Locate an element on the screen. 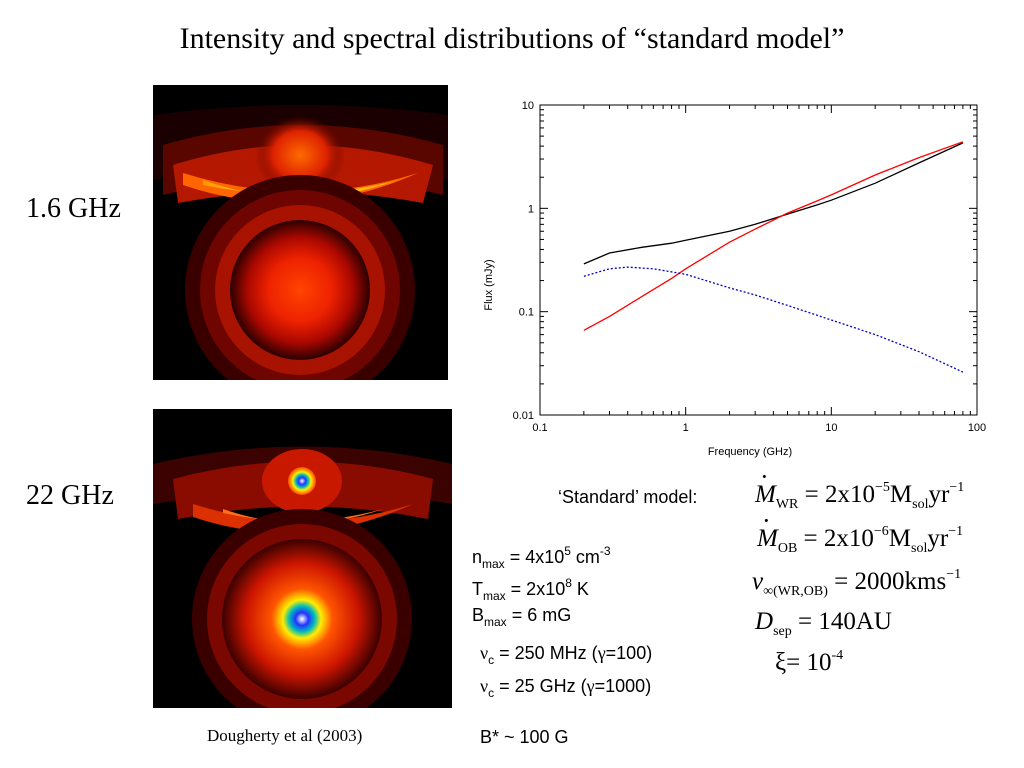  y-tick-label: 1 is located at coordinates (531, 209).